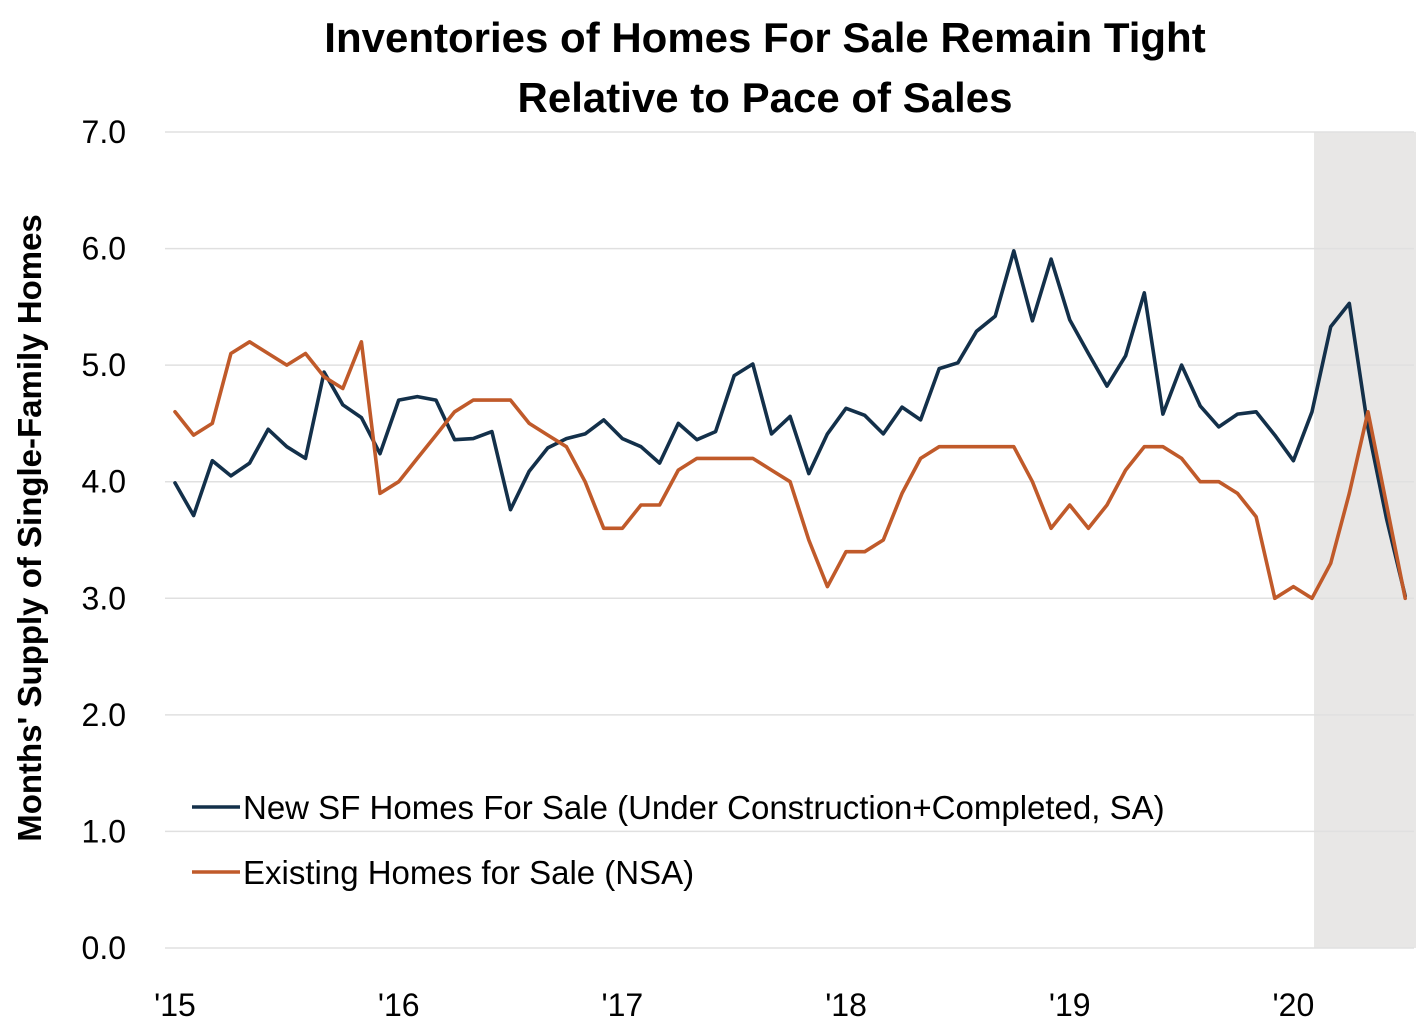  What do you see at coordinates (765, 97) in the screenshot?
I see `chart-title-line-2: Relative to Pace of Sales` at bounding box center [765, 97].